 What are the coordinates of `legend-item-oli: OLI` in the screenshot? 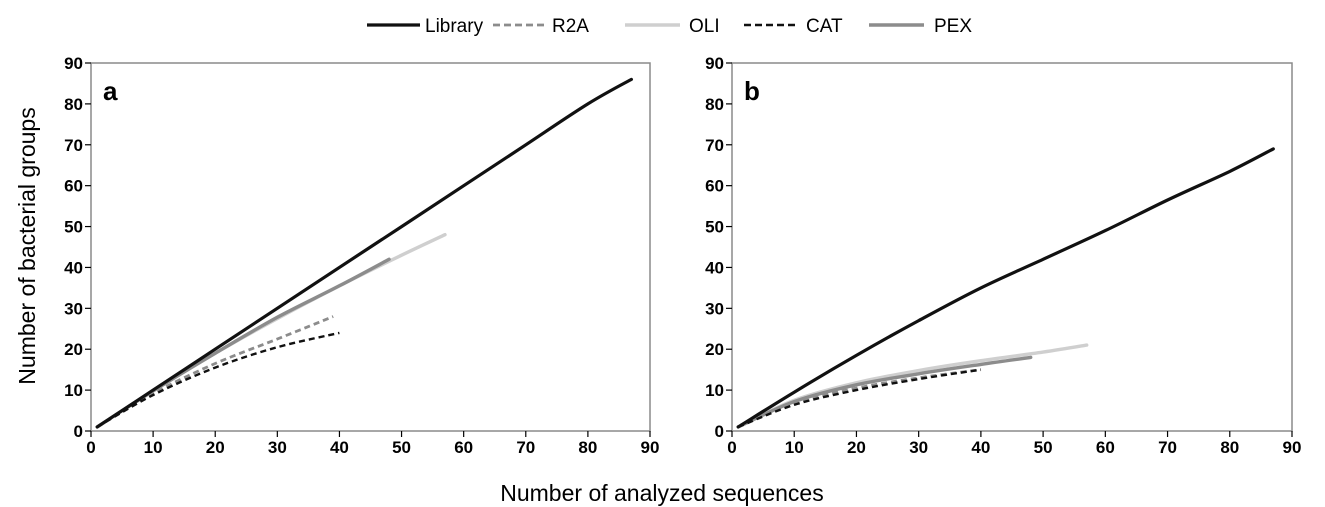 It's located at (672, 26).